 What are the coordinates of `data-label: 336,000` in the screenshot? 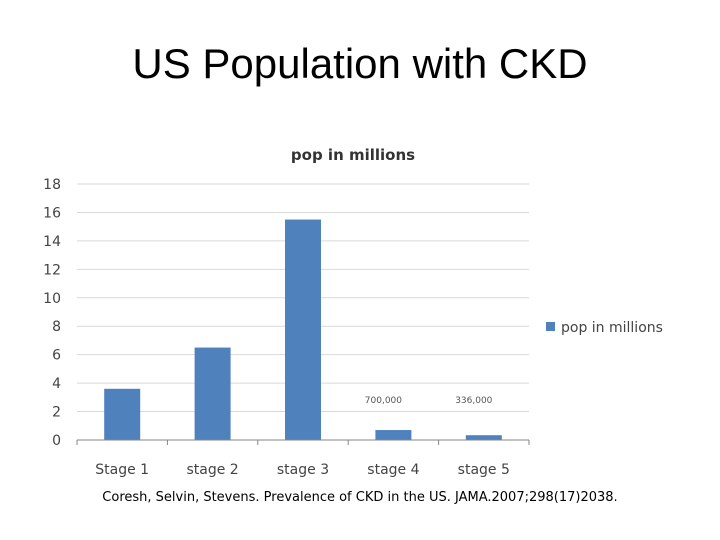 It's located at (473, 401).